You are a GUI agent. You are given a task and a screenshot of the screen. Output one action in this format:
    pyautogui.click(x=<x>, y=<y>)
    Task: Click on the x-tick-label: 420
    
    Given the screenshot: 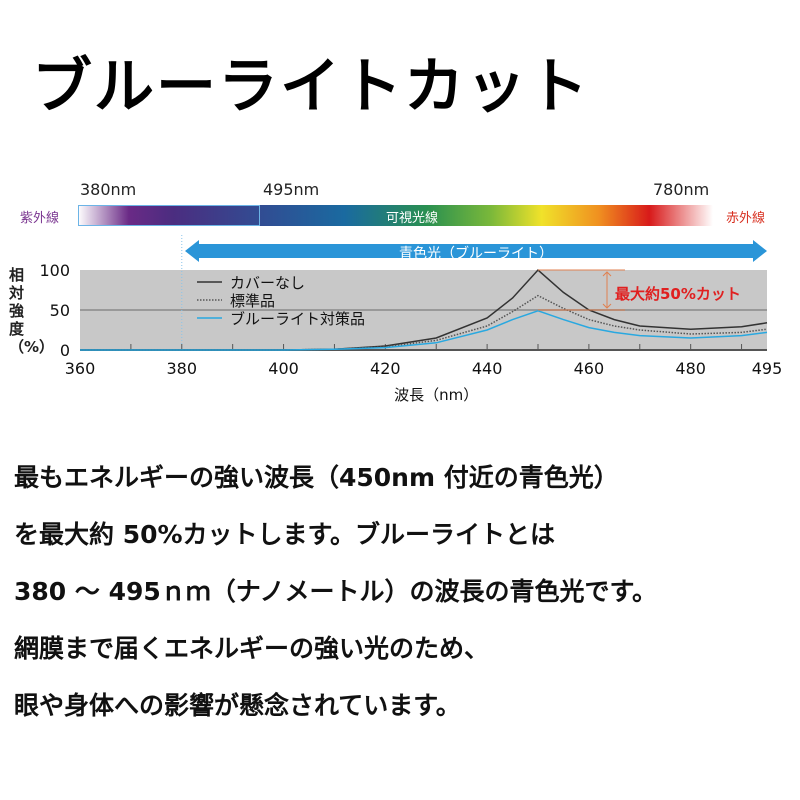 What is the action you would take?
    pyautogui.click(x=385, y=368)
    